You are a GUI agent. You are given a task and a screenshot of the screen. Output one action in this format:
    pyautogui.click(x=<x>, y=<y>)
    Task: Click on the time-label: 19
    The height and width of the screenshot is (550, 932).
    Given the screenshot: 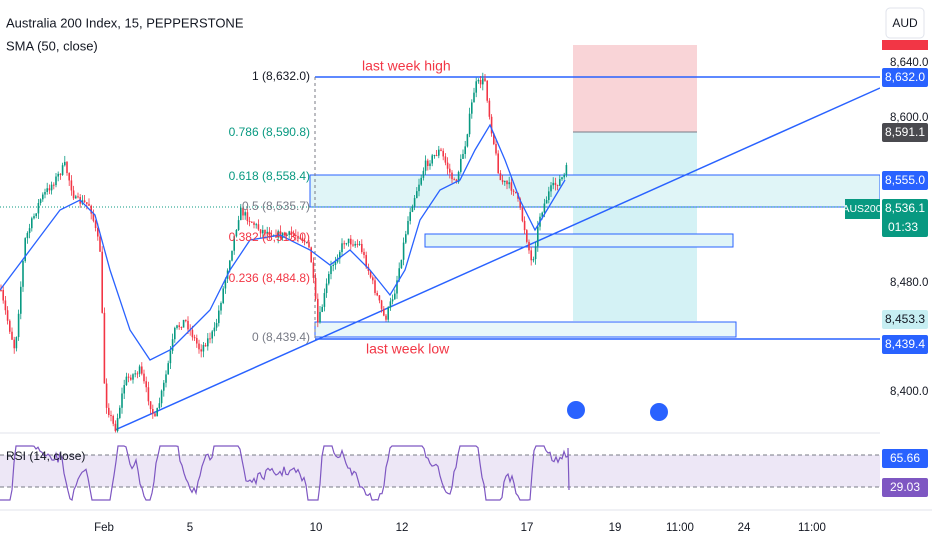 What is the action you would take?
    pyautogui.click(x=615, y=528)
    